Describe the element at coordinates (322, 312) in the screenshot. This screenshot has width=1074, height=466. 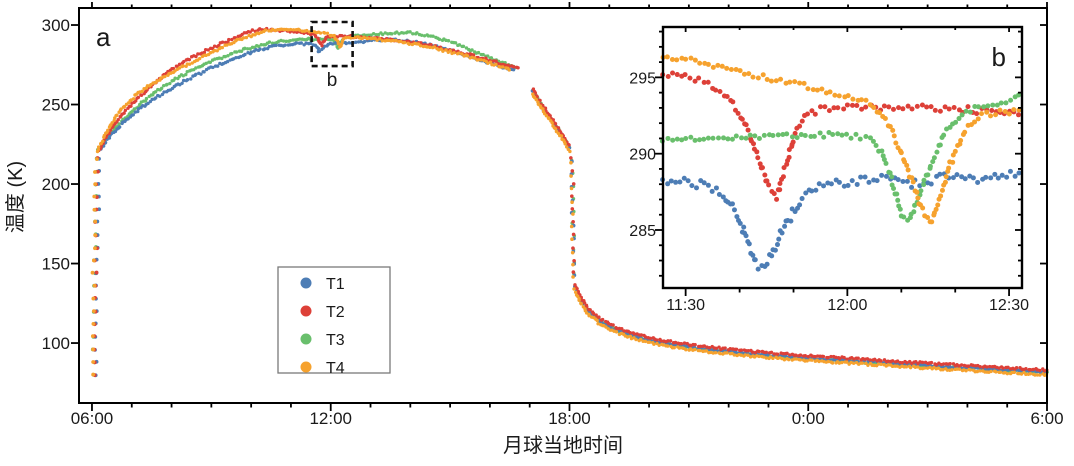
I see `legend-item-T2: T2` at that location.